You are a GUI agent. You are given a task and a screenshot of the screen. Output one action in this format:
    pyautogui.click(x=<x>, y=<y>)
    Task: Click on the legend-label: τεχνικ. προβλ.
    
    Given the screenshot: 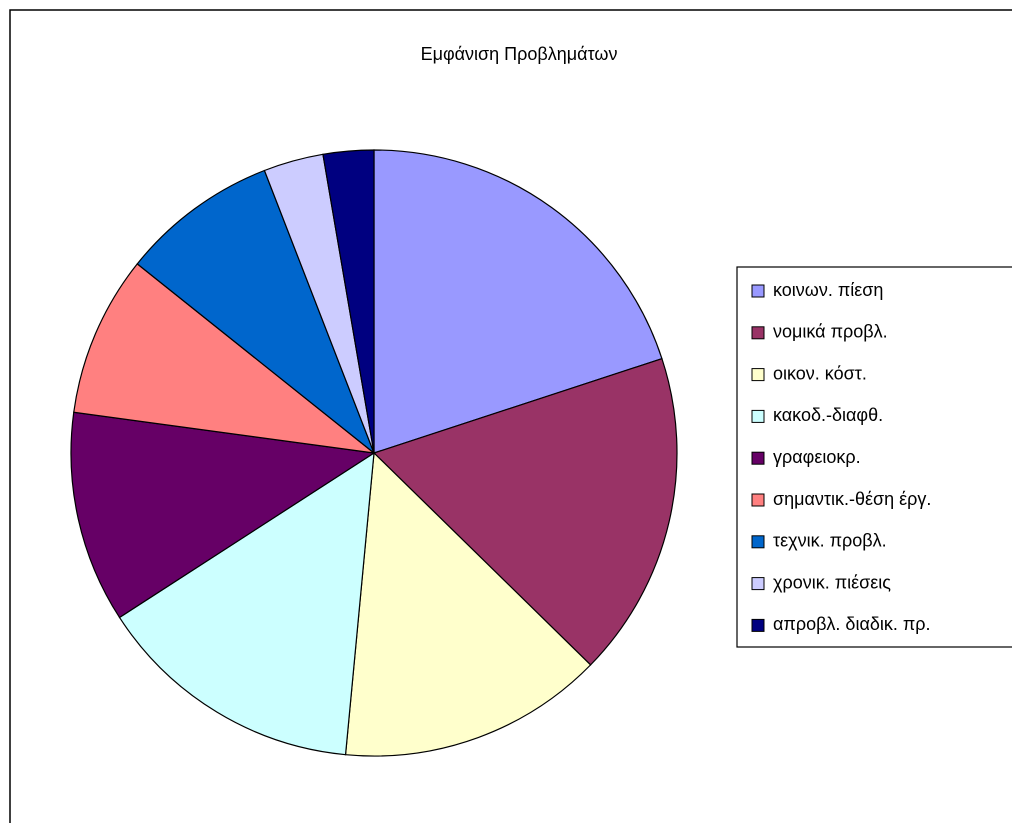 What is the action you would take?
    pyautogui.click(x=830, y=541)
    